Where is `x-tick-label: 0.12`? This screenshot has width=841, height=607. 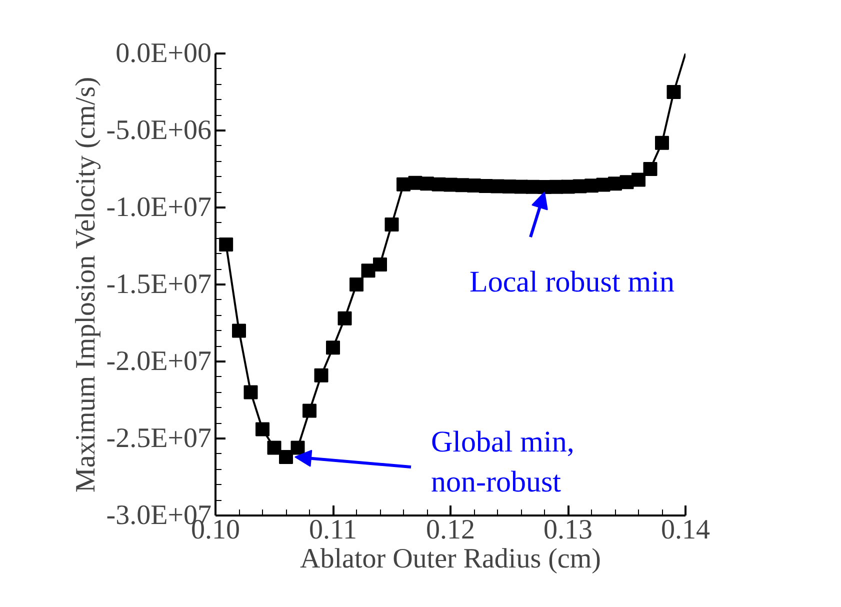 x-tick-label: 0.12 is located at coordinates (450, 530).